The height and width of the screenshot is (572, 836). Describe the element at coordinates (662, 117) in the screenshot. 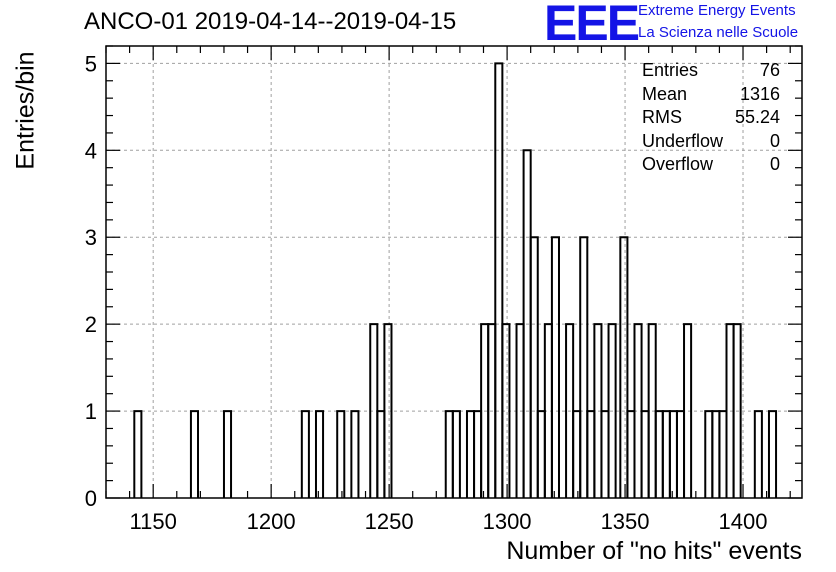

I see `stat-name: RMS` at that location.